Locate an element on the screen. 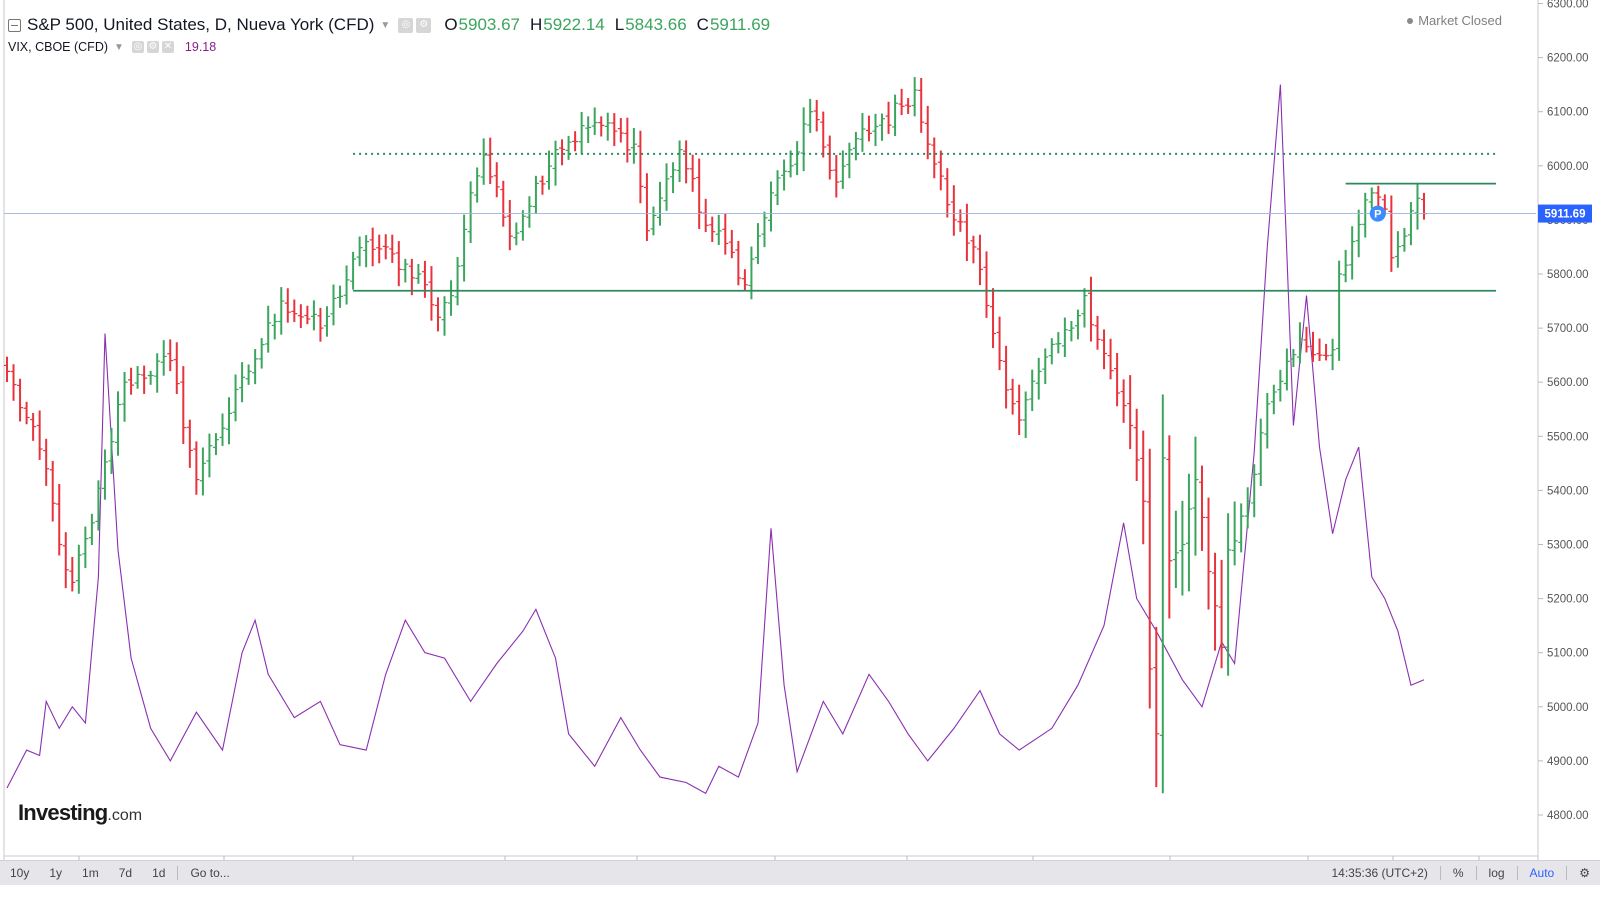 This screenshot has width=1600, height=908. log-toggle: log is located at coordinates (1496, 873).